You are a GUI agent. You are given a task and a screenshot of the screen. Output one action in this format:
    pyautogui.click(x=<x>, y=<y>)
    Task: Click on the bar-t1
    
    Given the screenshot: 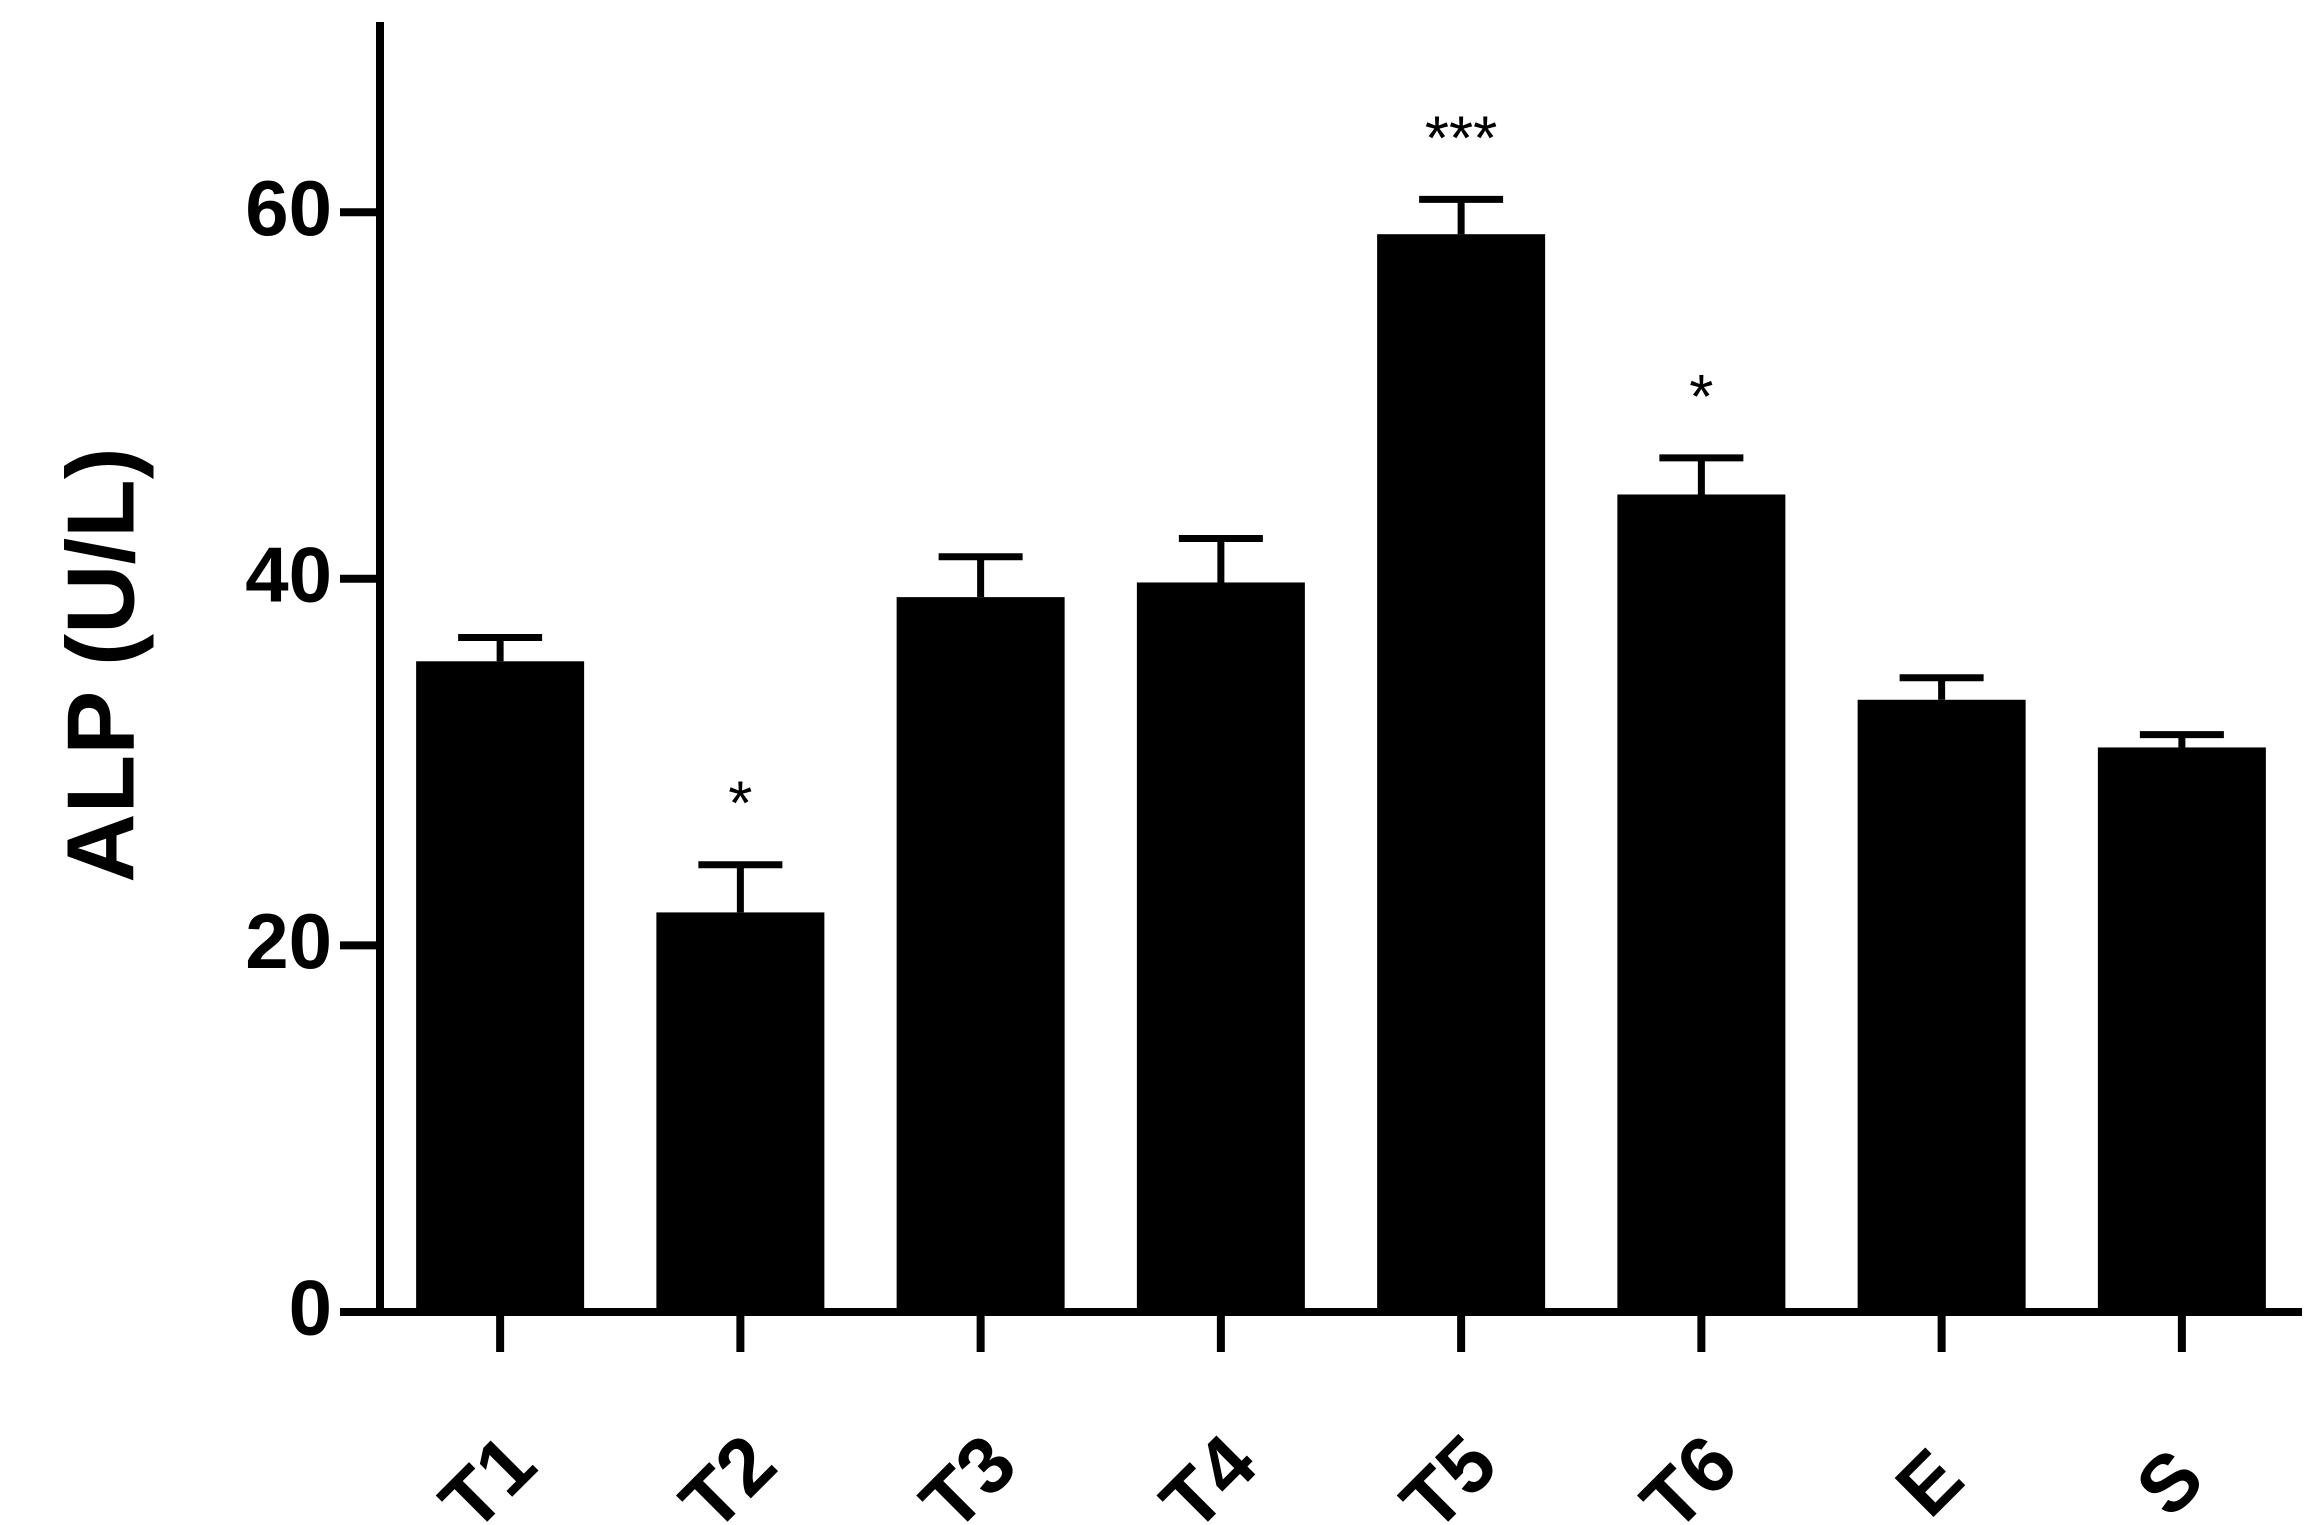 What is the action you would take?
    pyautogui.click(x=500, y=986)
    